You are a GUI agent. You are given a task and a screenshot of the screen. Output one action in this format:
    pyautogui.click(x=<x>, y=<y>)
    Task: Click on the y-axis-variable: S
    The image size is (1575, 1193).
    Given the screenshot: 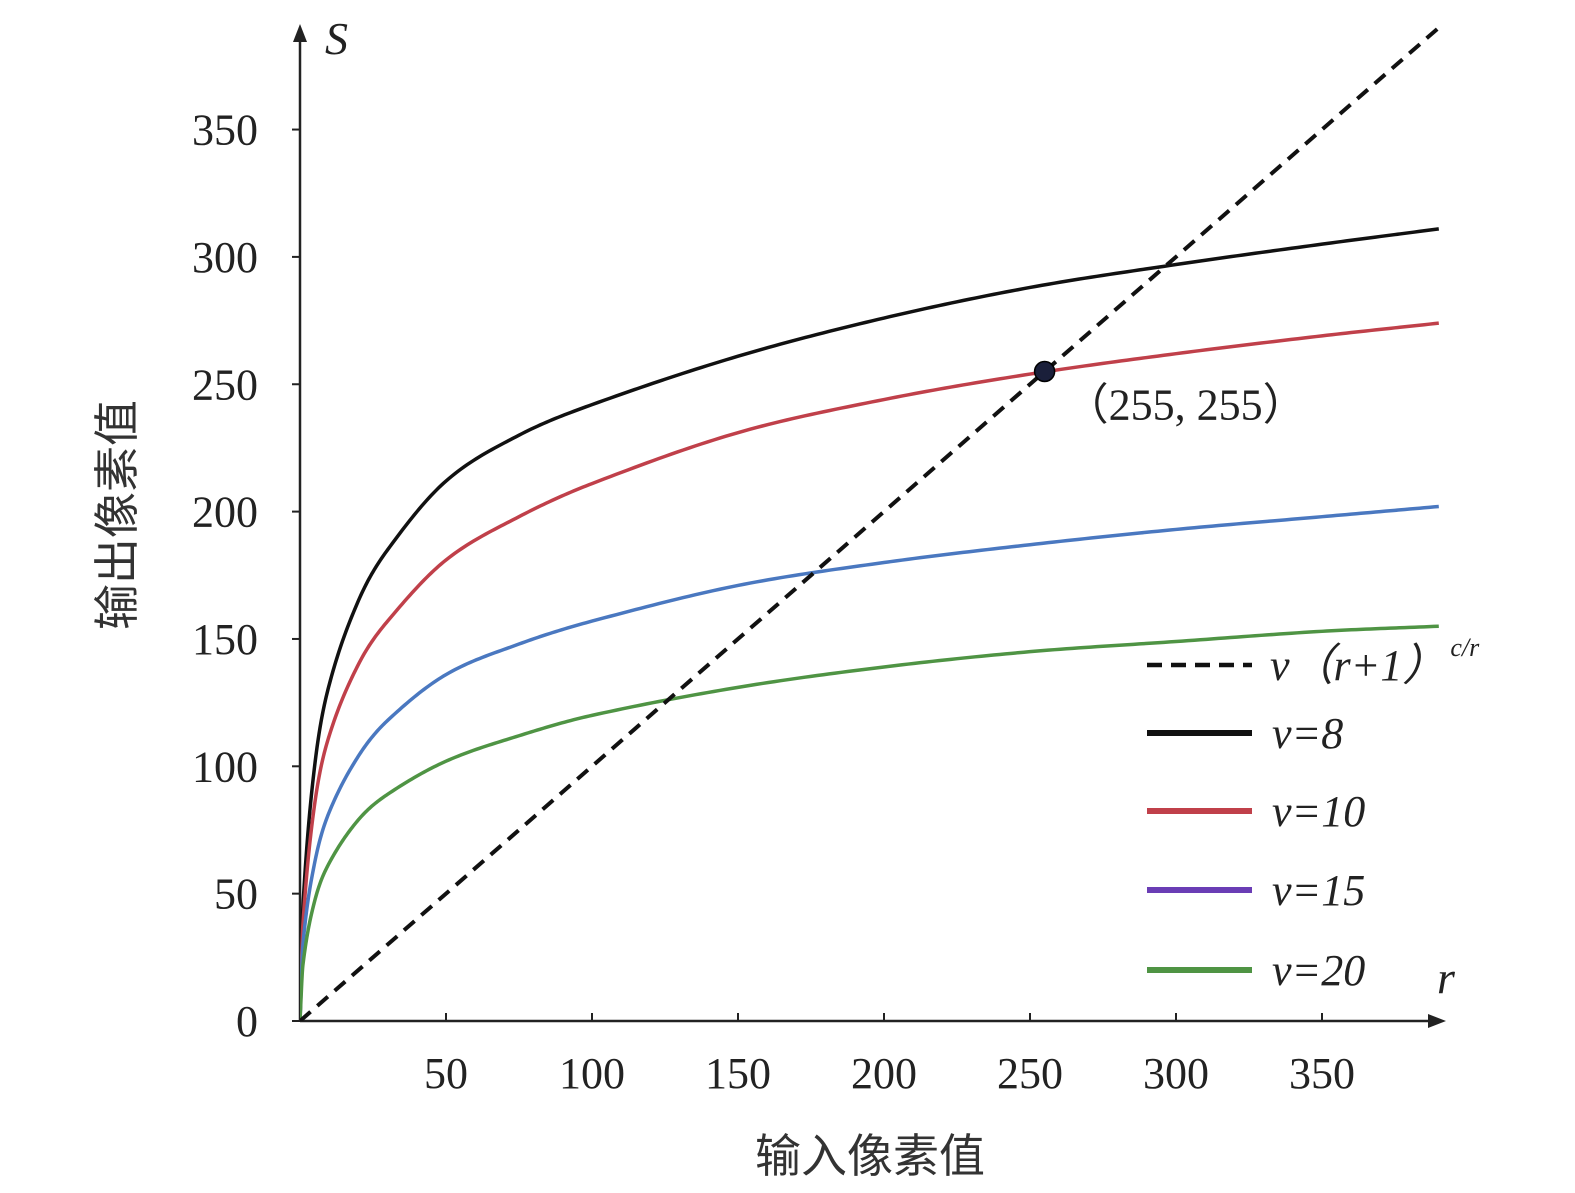 What is the action you would take?
    pyautogui.click(x=336, y=38)
    